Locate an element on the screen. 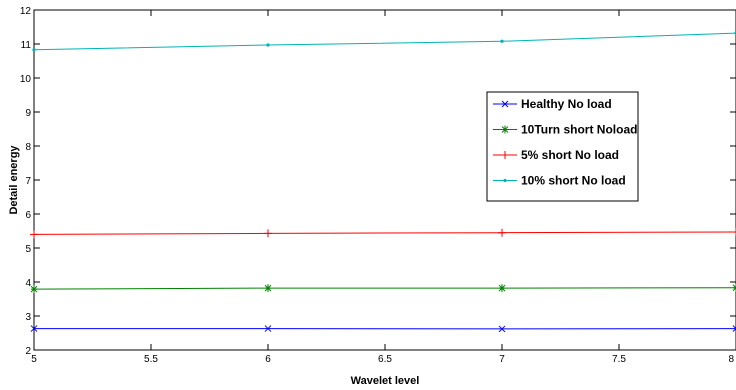  legend-entry: 10% short No load is located at coordinates (559, 181).